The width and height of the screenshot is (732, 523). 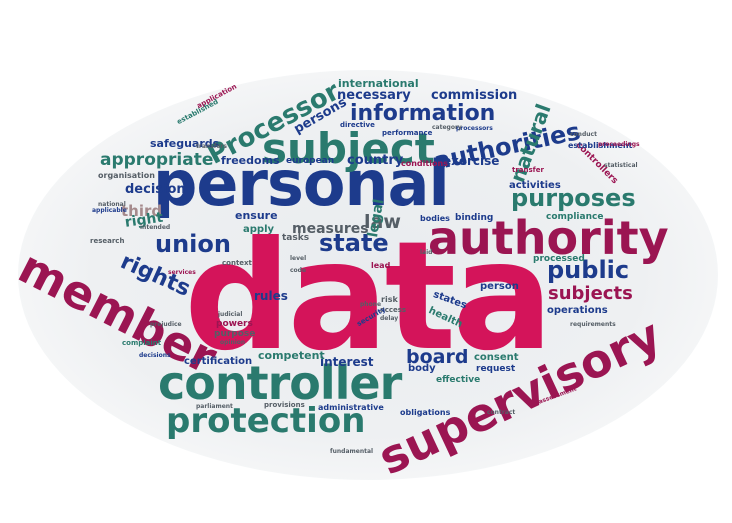 What do you see at coordinates (389, 318) in the screenshot?
I see `word-delay: delay` at bounding box center [389, 318].